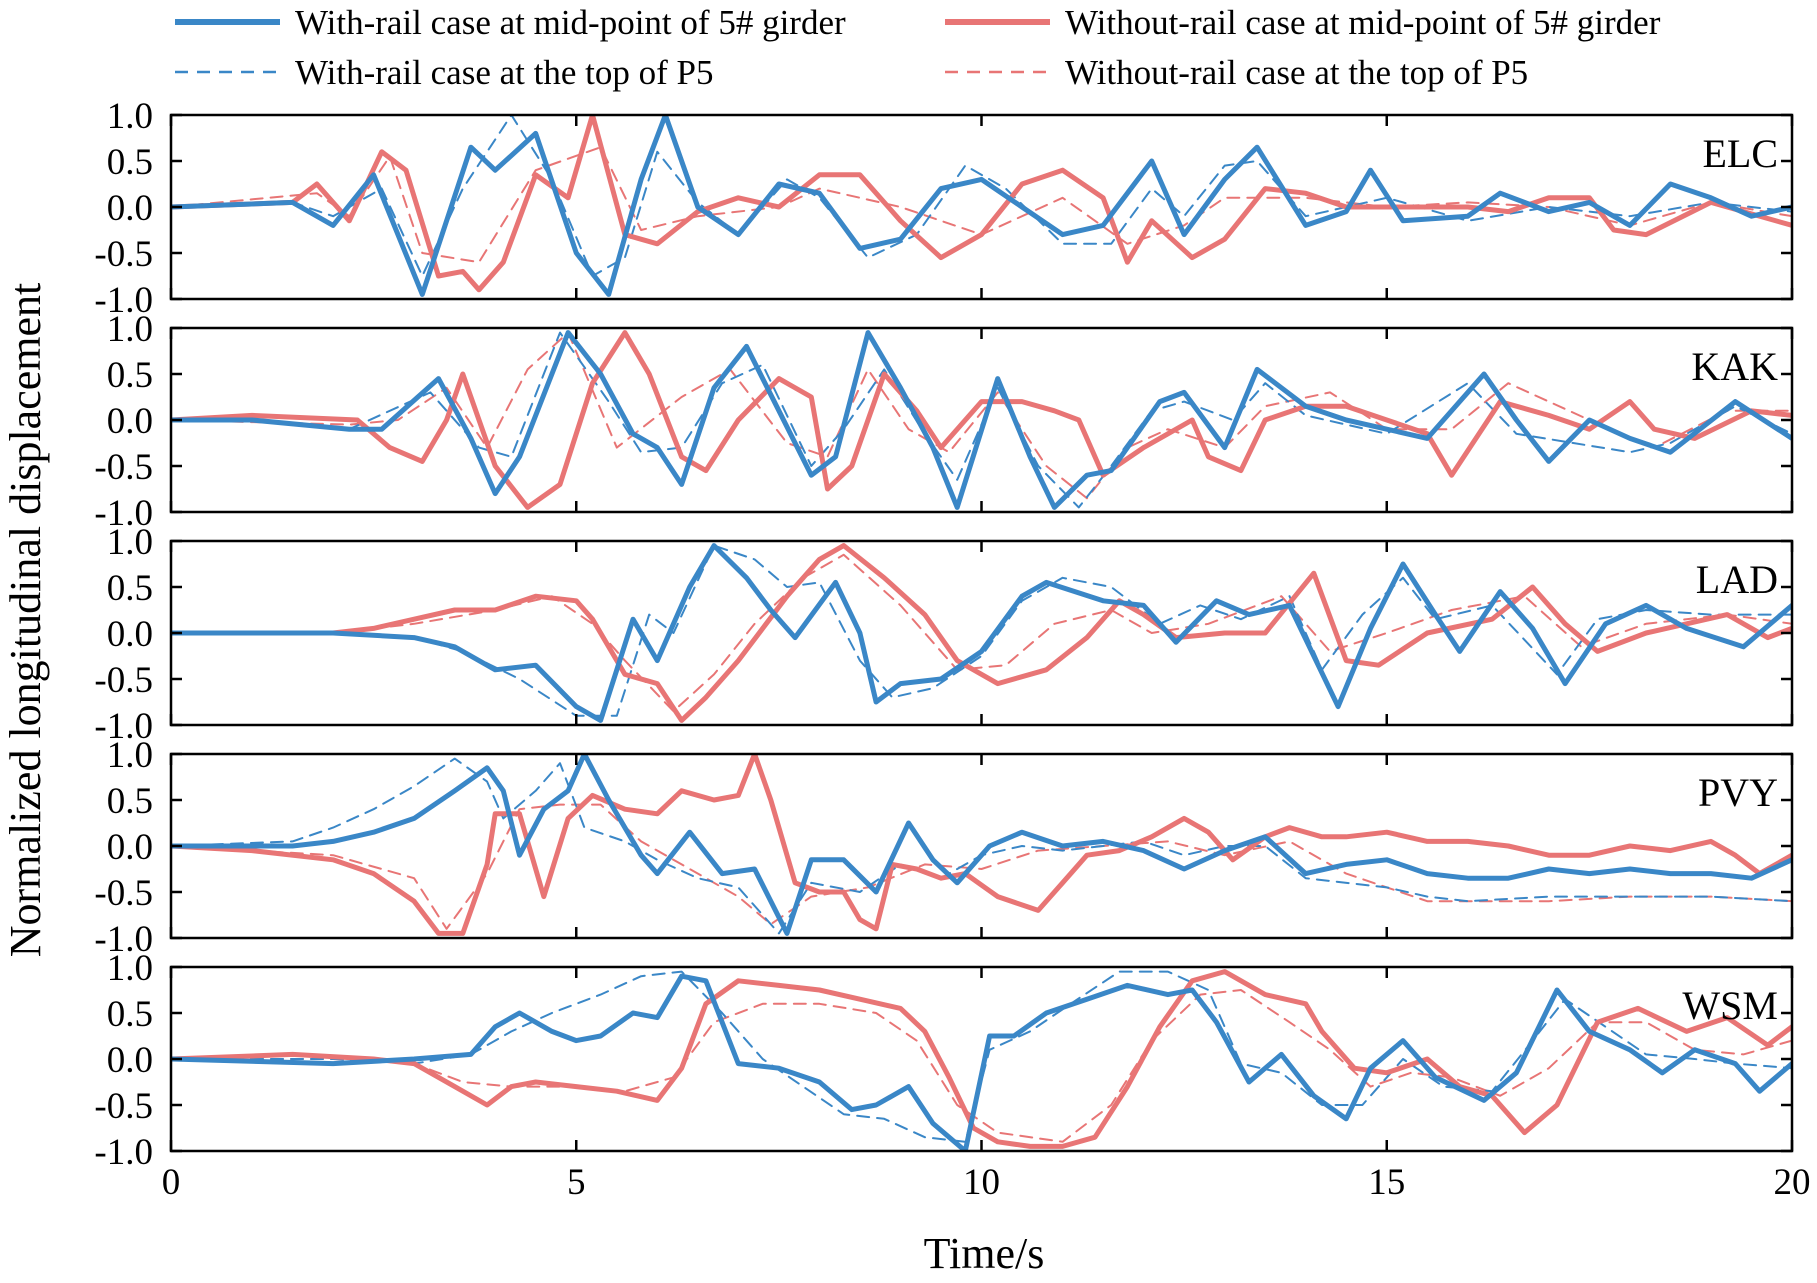 The image size is (1817, 1283). What do you see at coordinates (981, 1066) in the screenshot?
I see `series-wsm-wor_top` at bounding box center [981, 1066].